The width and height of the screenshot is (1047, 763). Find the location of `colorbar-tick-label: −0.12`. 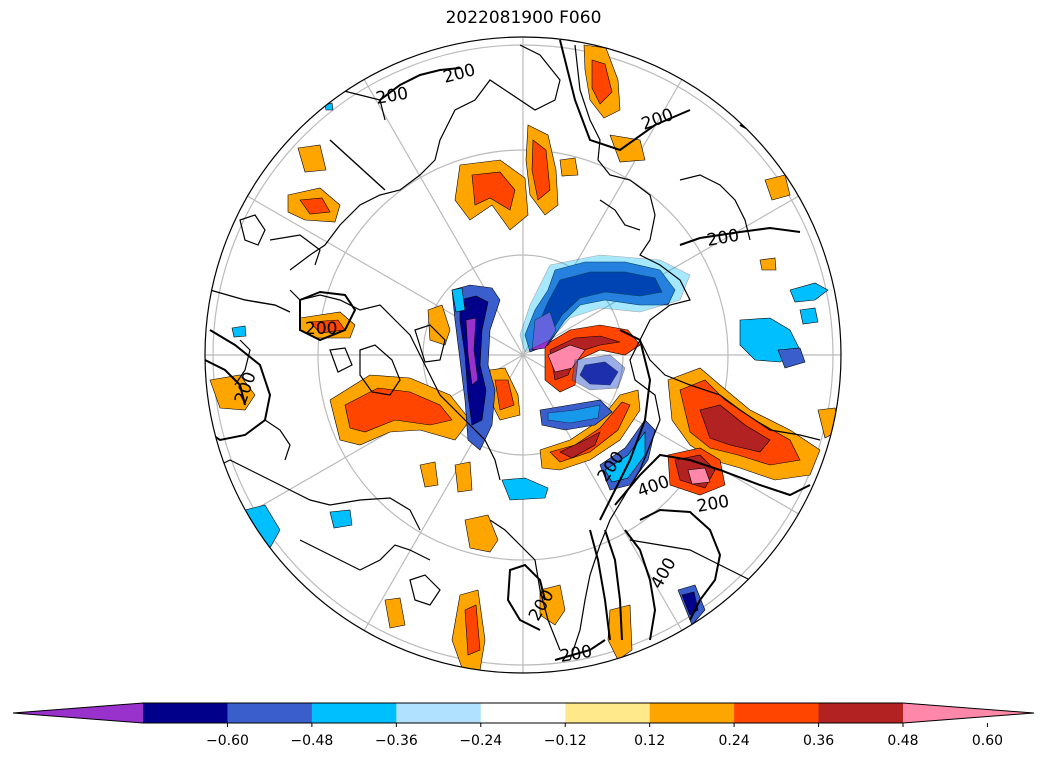

colorbar-tick-label: −0.12 is located at coordinates (565, 741).